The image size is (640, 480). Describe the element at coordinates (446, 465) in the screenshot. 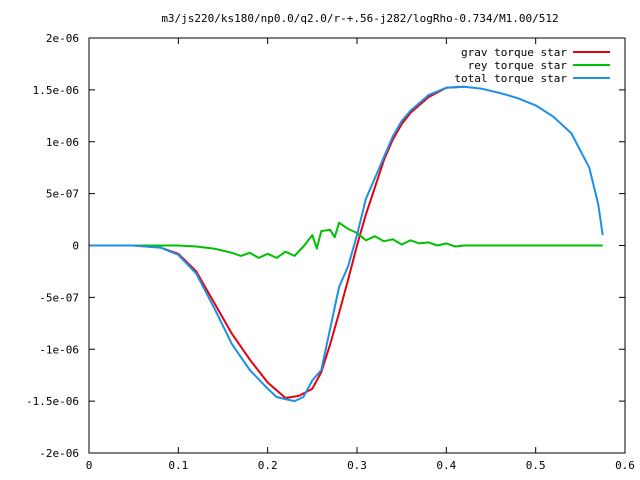

I see `x-tick-label: 0.4` at that location.